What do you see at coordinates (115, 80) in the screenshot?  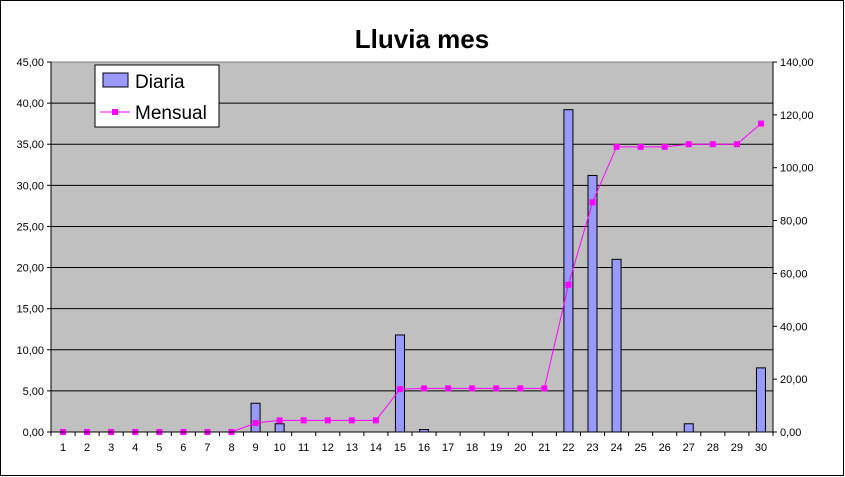 I see `legend-swatch-diaria` at bounding box center [115, 80].